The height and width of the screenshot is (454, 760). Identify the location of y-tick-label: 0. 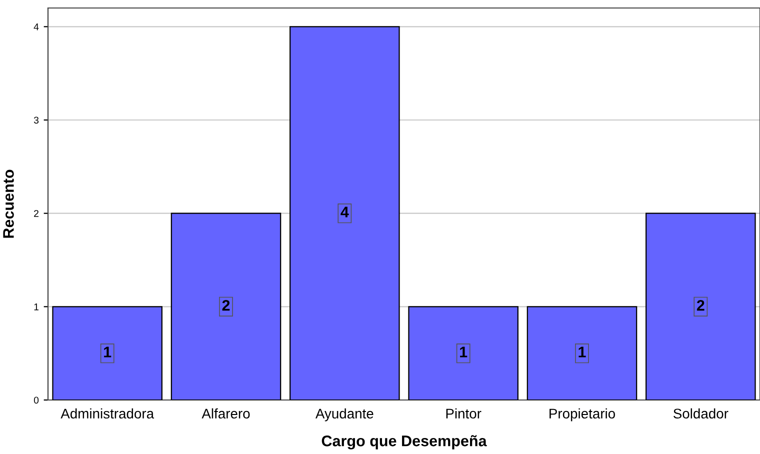
(36, 400).